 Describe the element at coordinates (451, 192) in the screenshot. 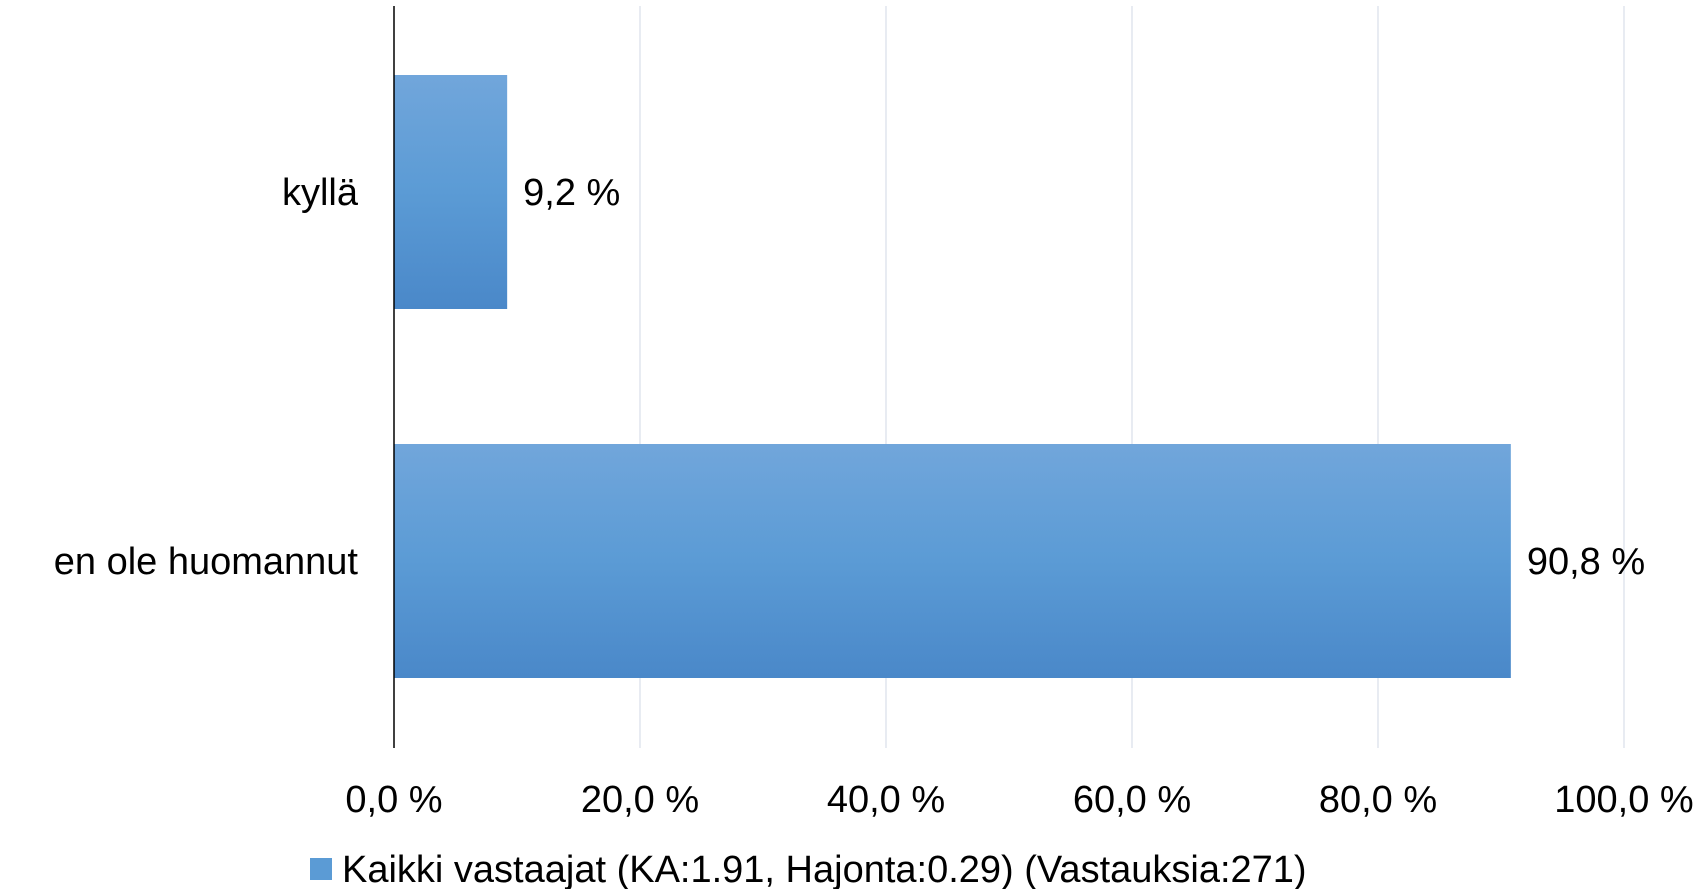

I see `bar` at that location.